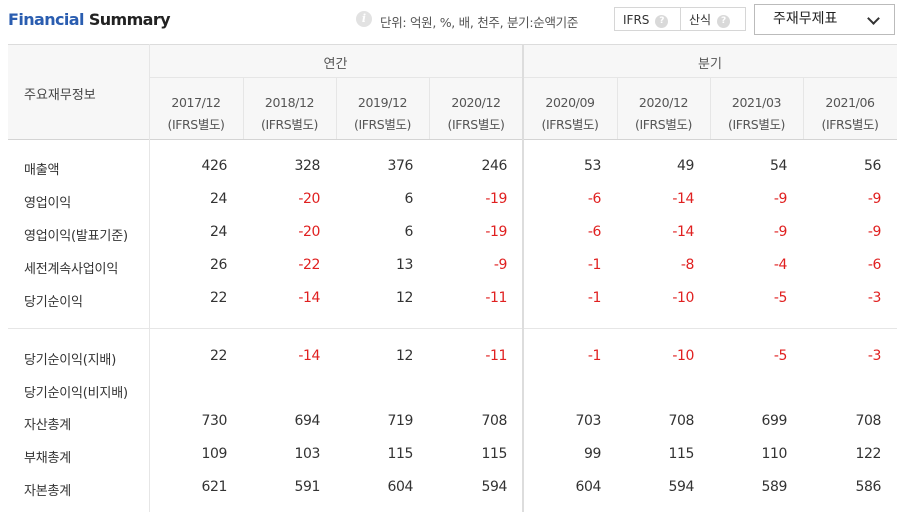 The height and width of the screenshot is (512, 908). What do you see at coordinates (778, 166) in the screenshot?
I see `table-cell: 54` at bounding box center [778, 166].